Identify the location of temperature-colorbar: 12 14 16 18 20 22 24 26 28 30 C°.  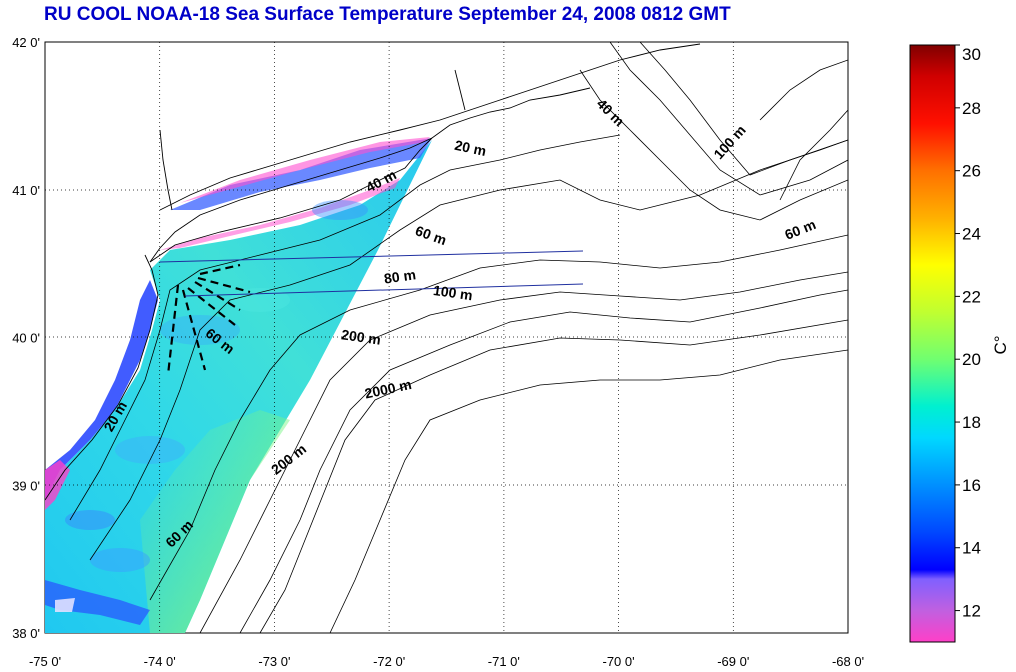
(959, 343).